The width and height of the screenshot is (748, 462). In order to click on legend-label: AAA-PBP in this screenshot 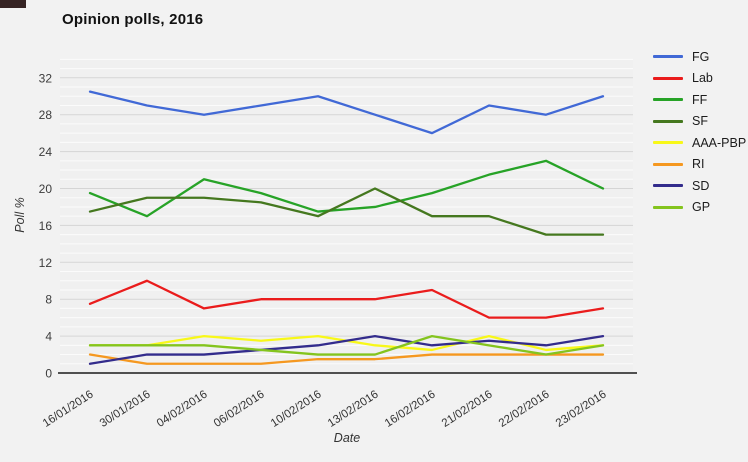, I will do `click(719, 142)`.